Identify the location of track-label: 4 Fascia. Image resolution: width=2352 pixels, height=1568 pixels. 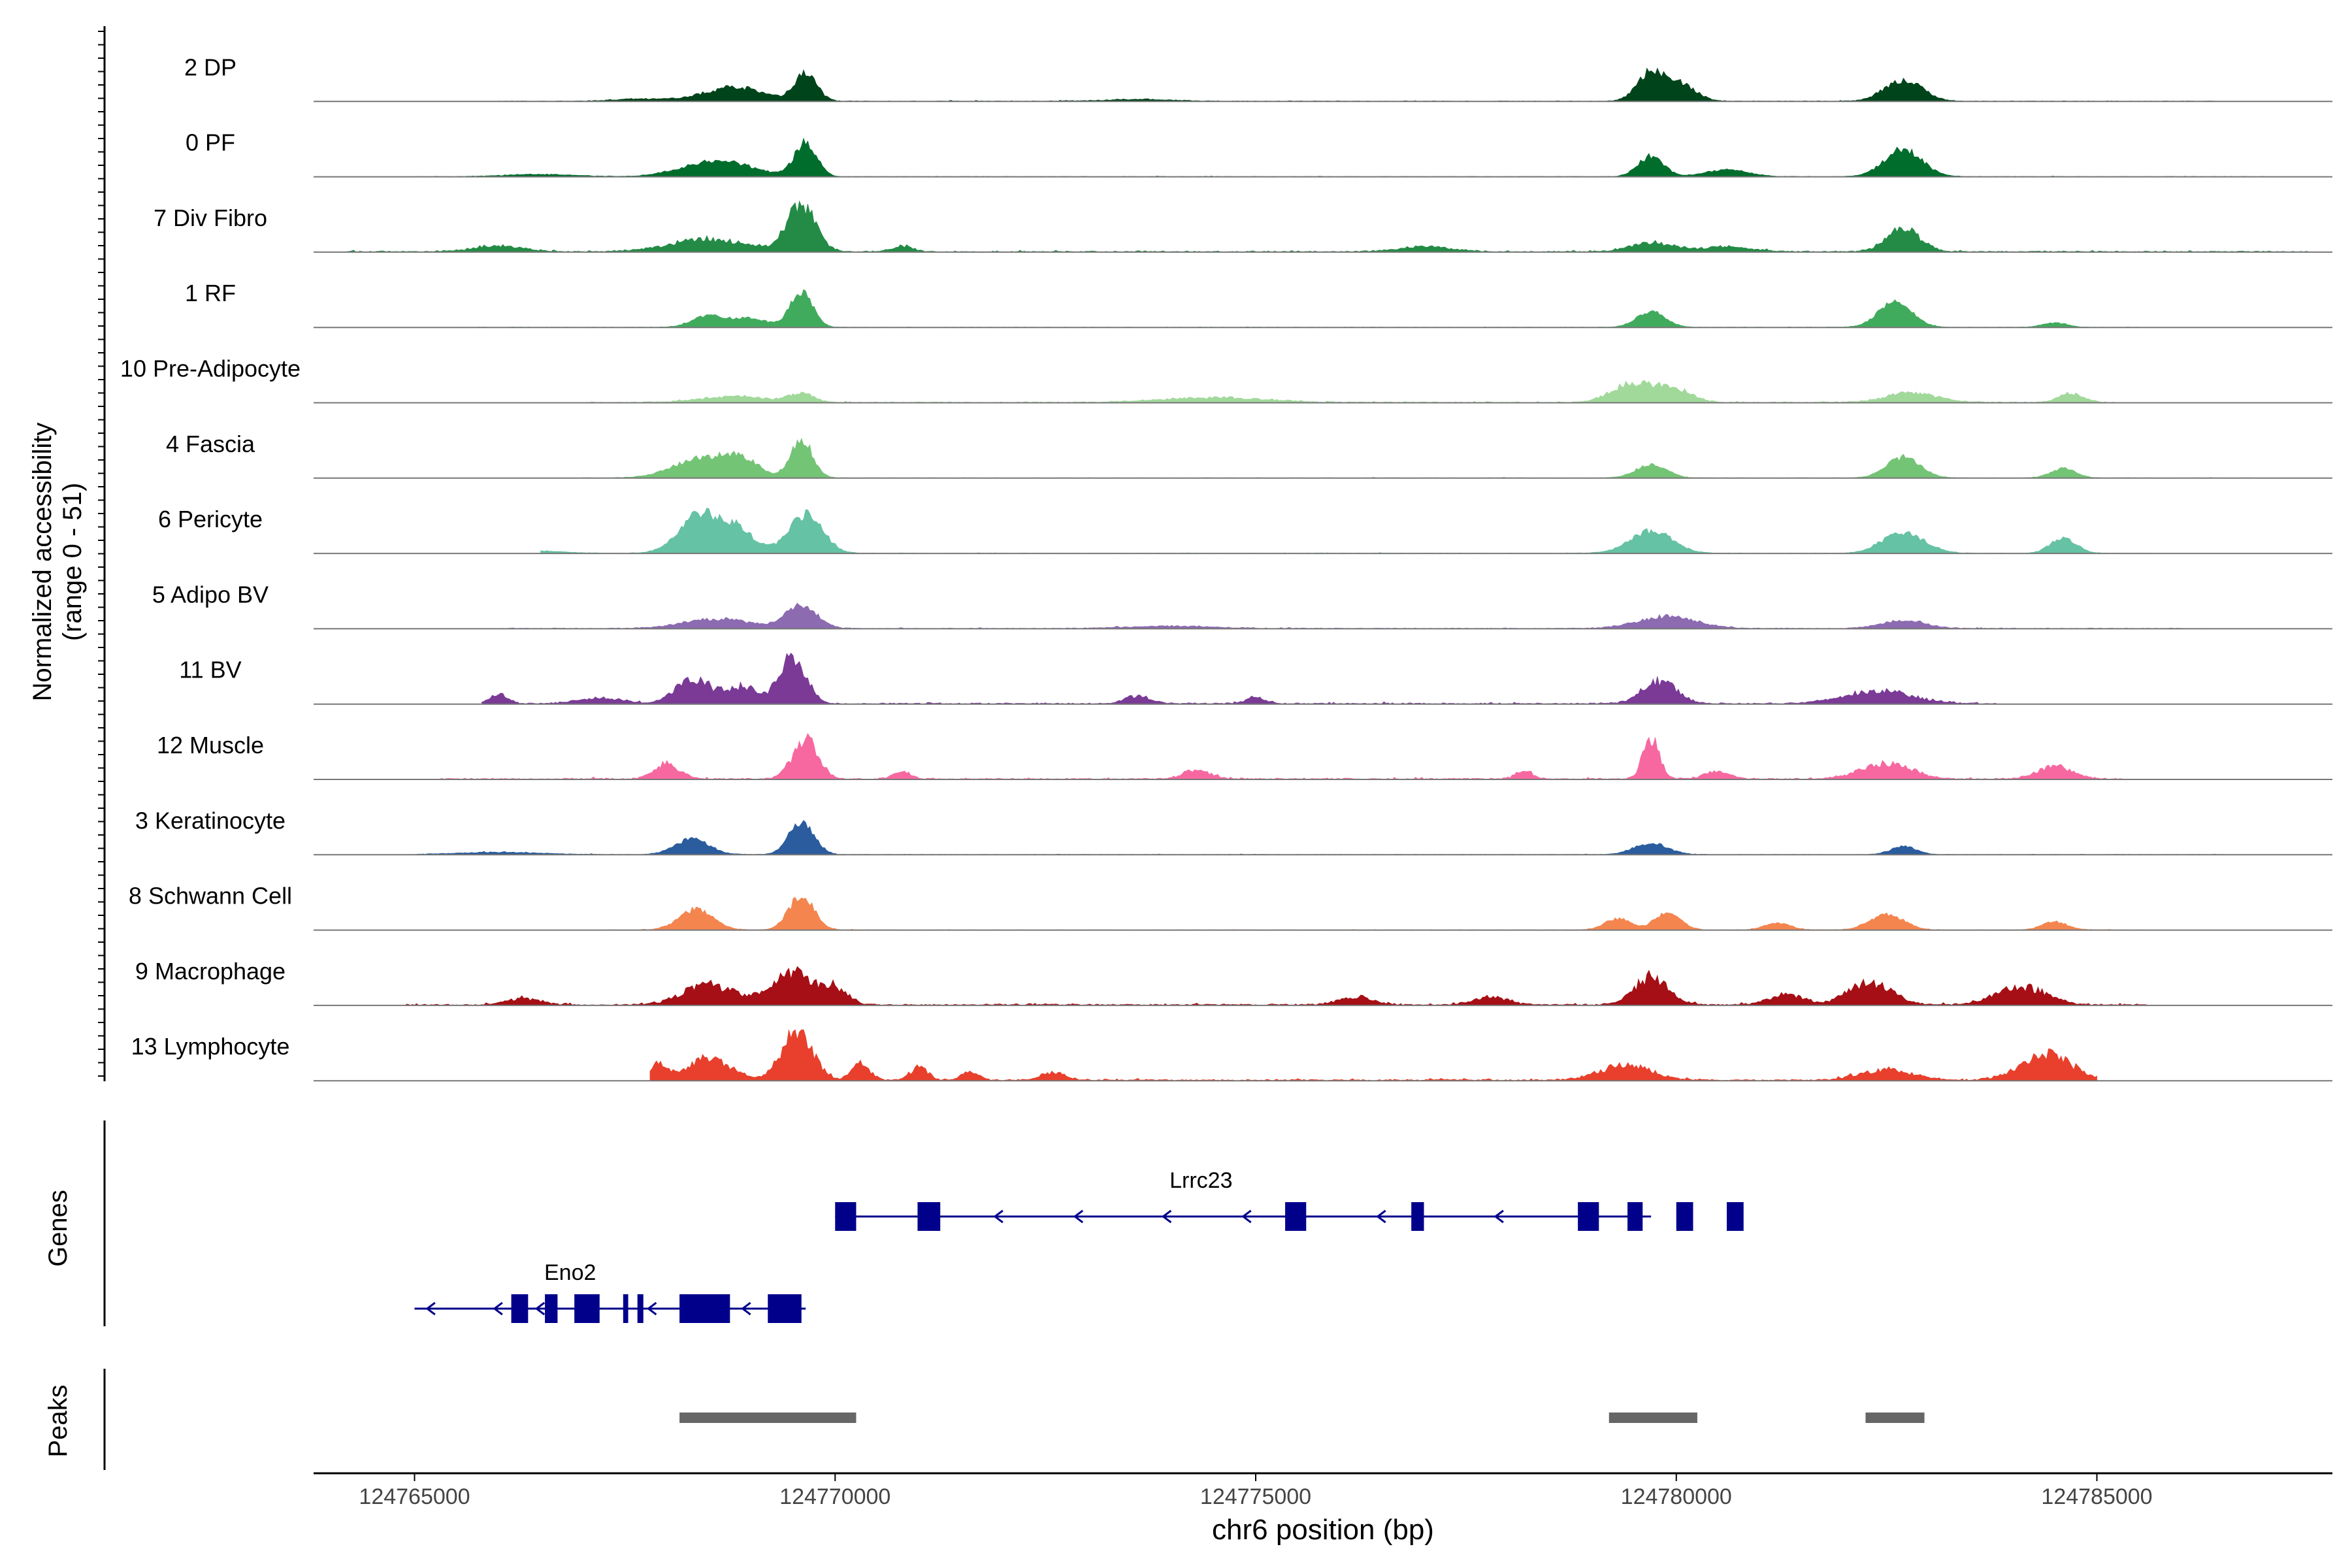
(210, 444).